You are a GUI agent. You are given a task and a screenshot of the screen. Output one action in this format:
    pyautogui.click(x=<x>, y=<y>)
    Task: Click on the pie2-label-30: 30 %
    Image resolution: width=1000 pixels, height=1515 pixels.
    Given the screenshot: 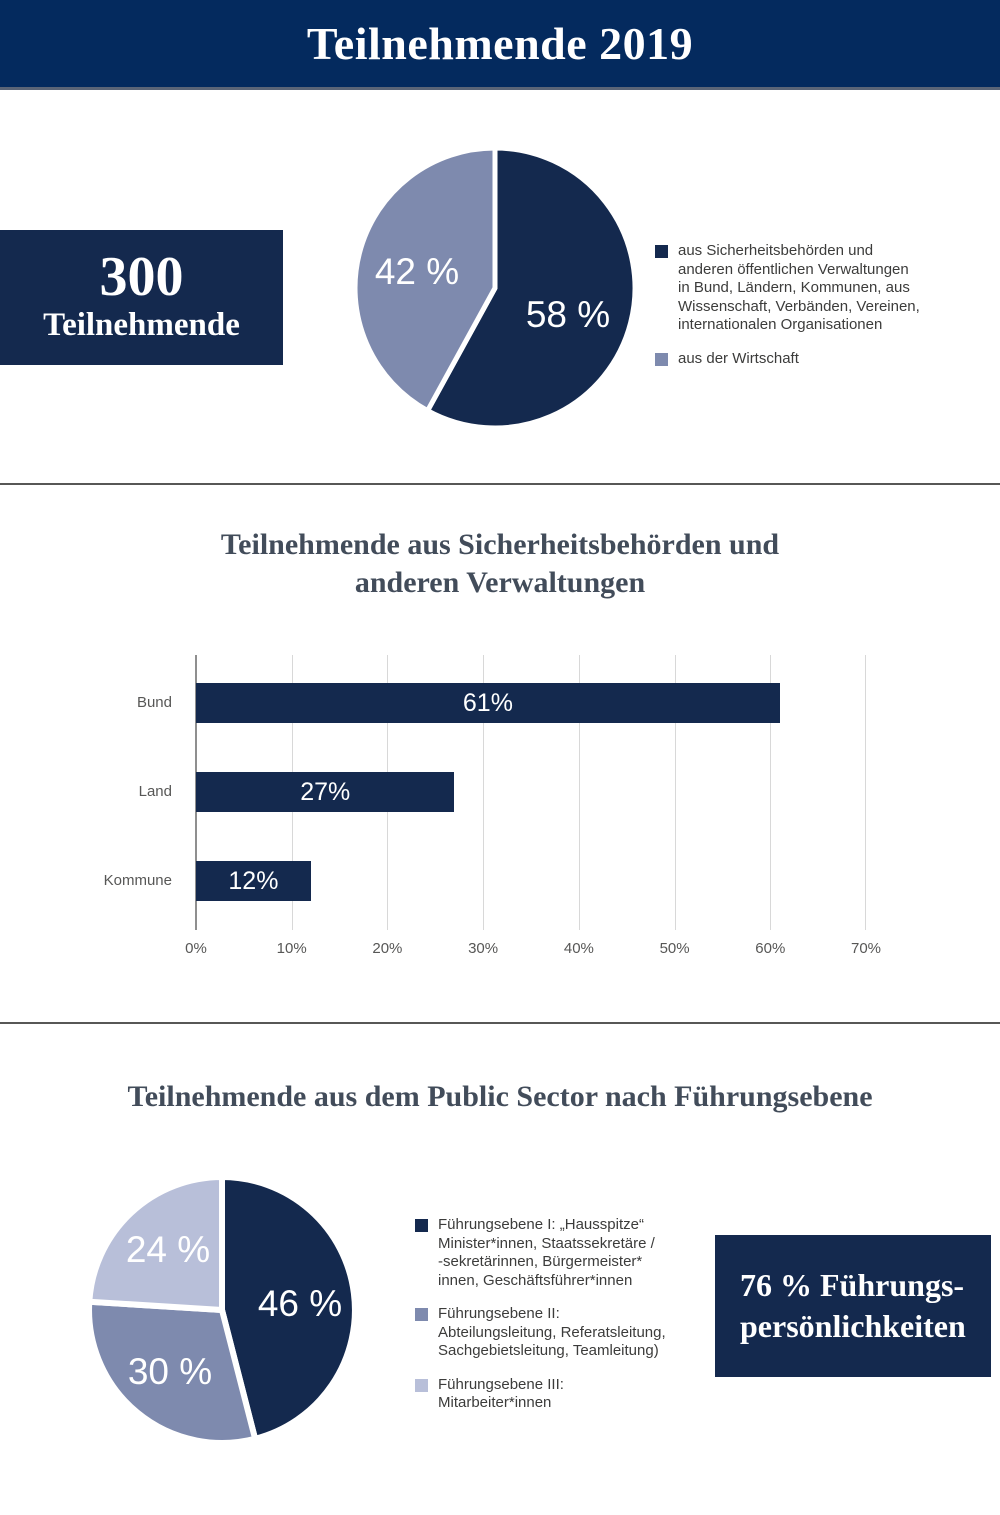 What is the action you would take?
    pyautogui.click(x=170, y=1371)
    